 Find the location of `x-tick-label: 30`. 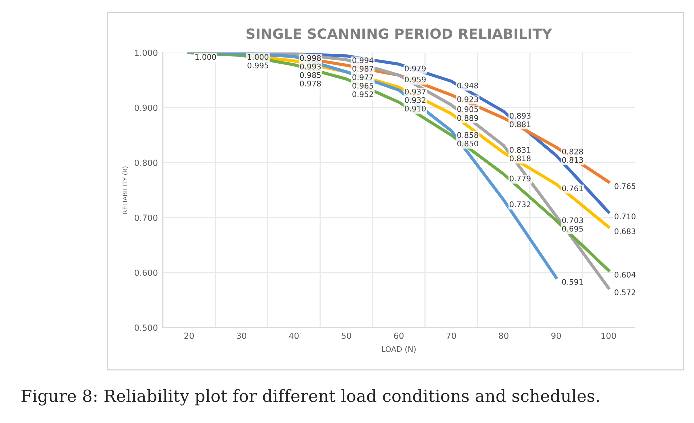

x-tick-label: 30 is located at coordinates (241, 336).